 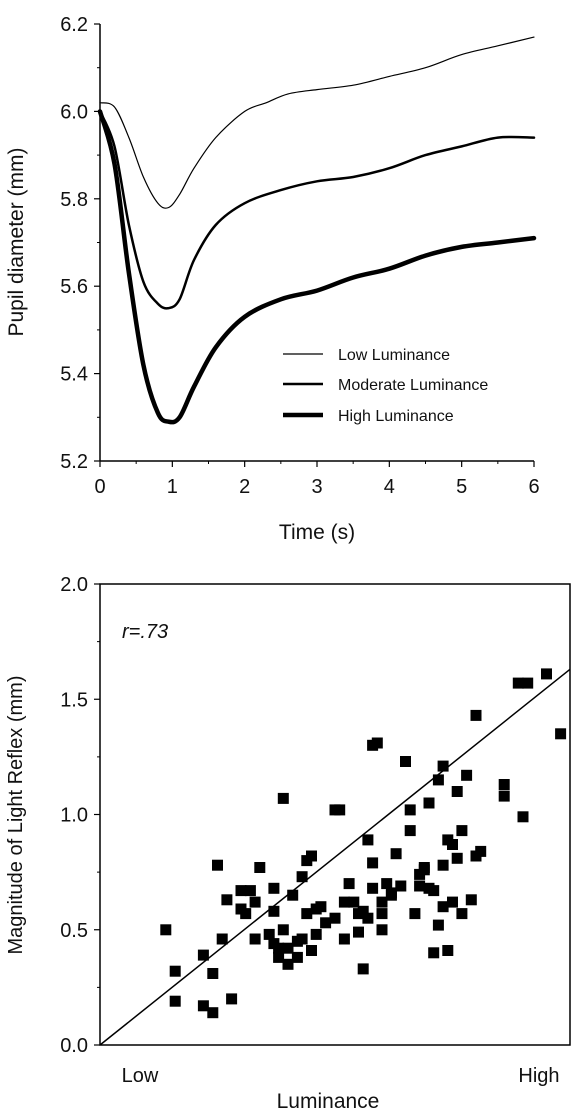 I want to click on y-tick-label: 1.5, so click(x=74, y=700).